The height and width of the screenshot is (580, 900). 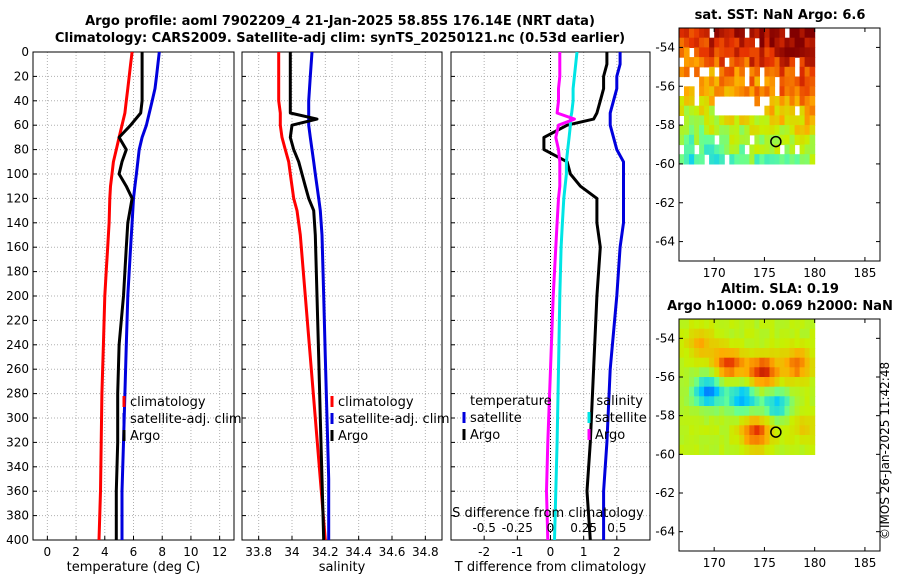 What do you see at coordinates (17, 540) in the screenshot?
I see `depth-tick-label: 400` at bounding box center [17, 540].